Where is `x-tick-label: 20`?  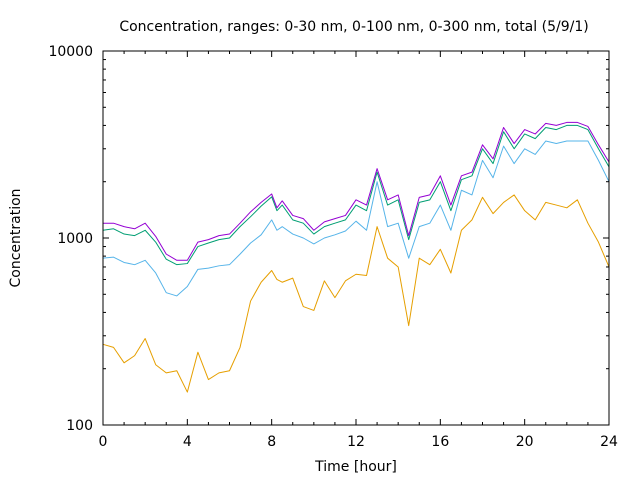
x-tick-label: 20 is located at coordinates (525, 442).